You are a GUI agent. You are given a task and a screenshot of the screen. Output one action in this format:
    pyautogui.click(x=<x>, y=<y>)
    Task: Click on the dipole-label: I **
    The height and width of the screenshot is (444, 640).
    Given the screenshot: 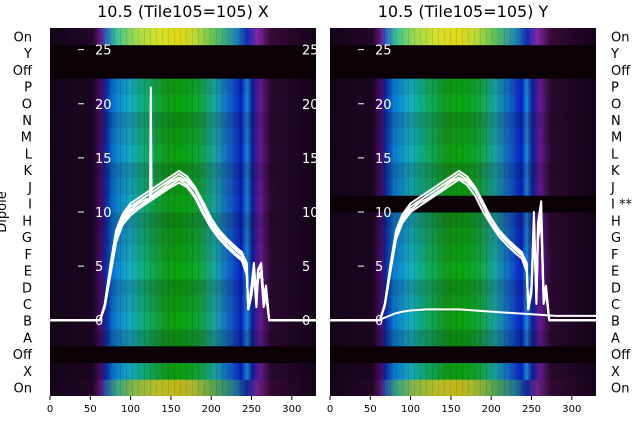 What is the action you would take?
    pyautogui.click(x=621, y=205)
    